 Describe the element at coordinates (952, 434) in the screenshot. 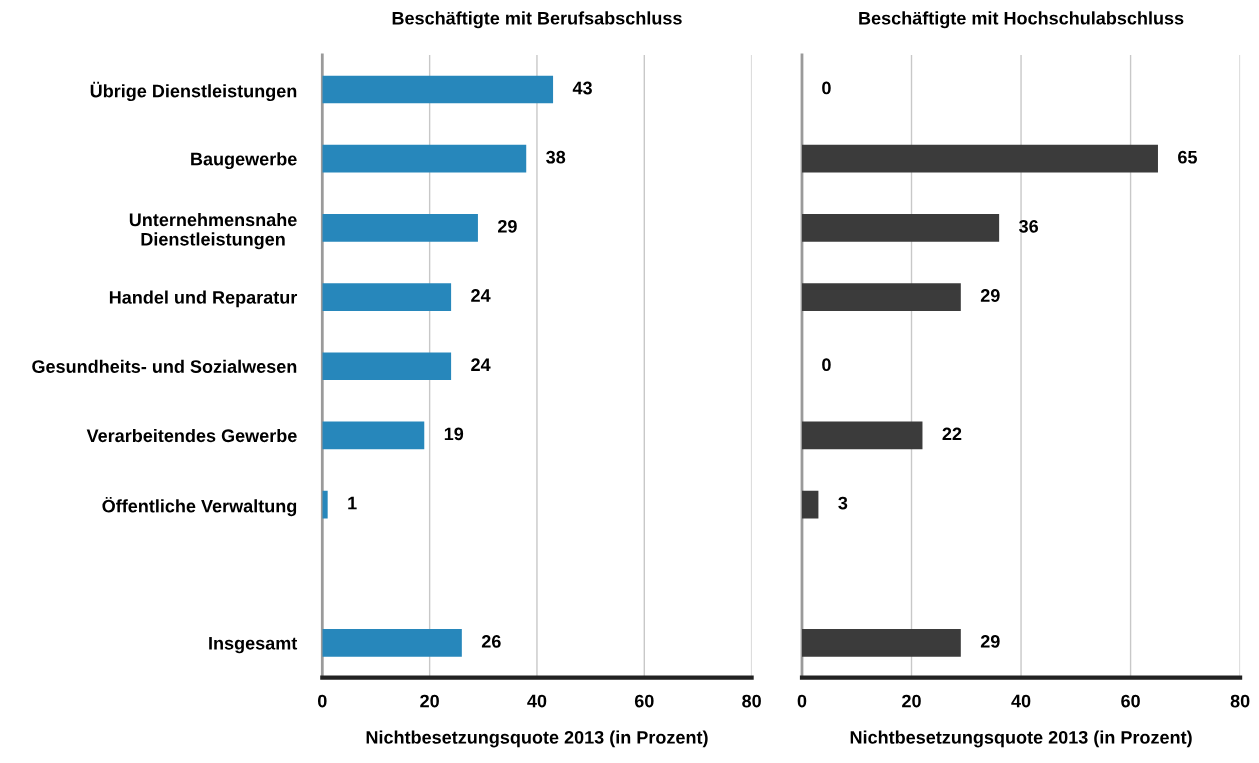

I see `data-label: 22` at that location.